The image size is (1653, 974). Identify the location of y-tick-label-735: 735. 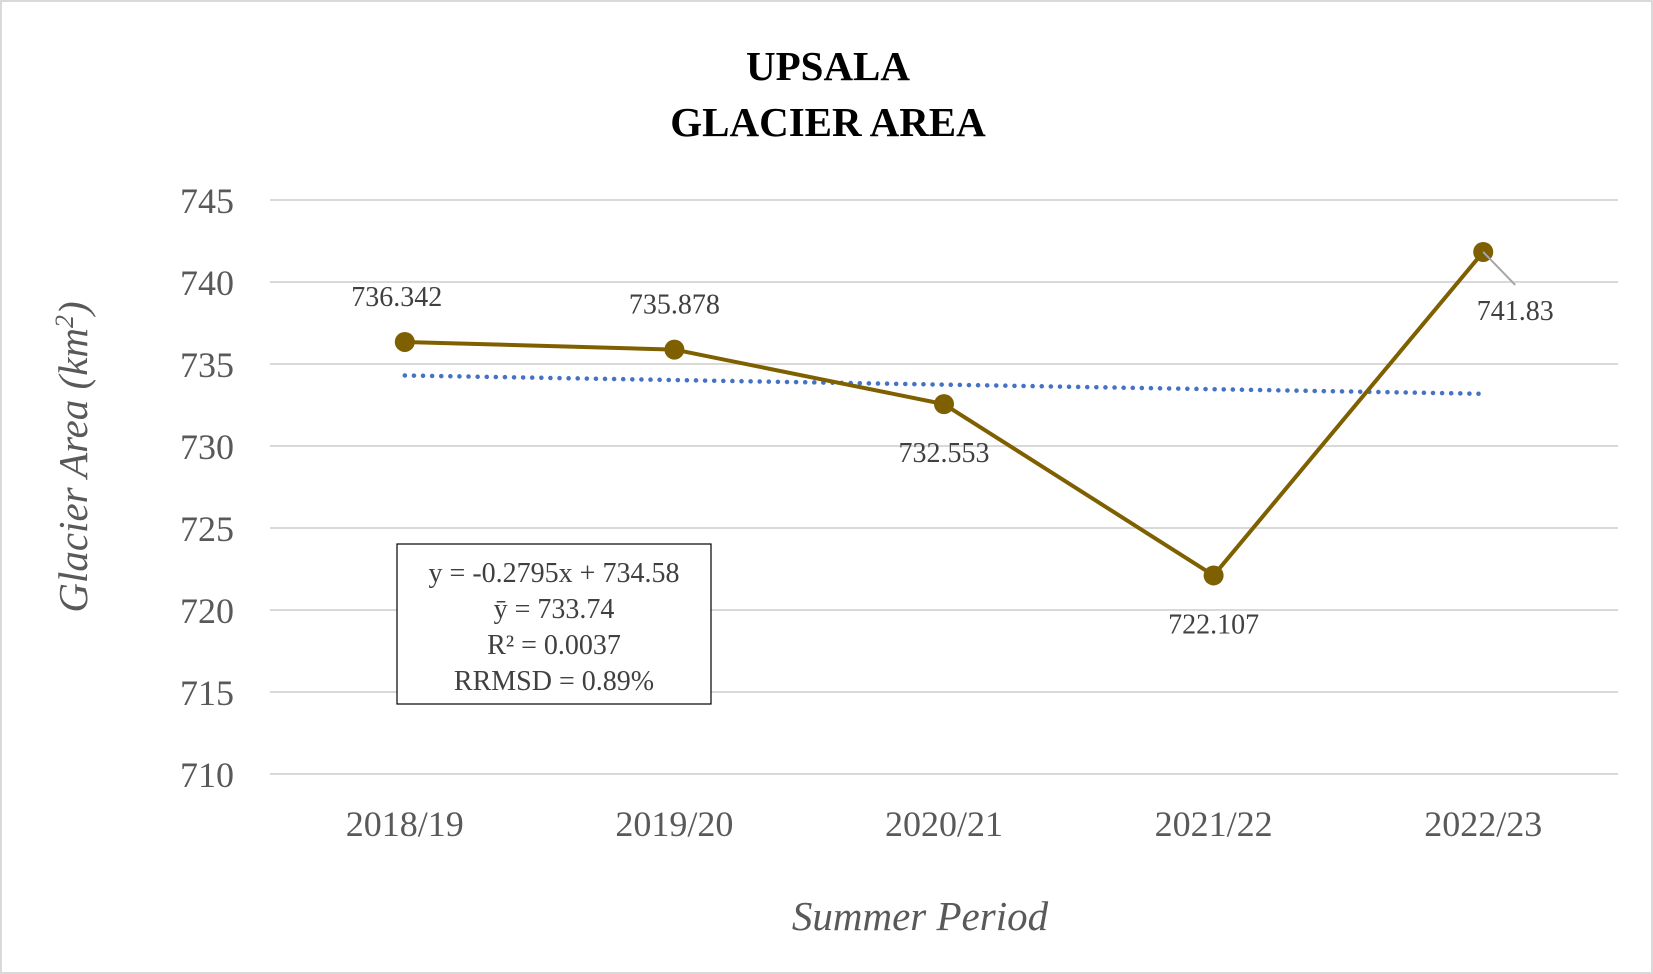
(207, 365).